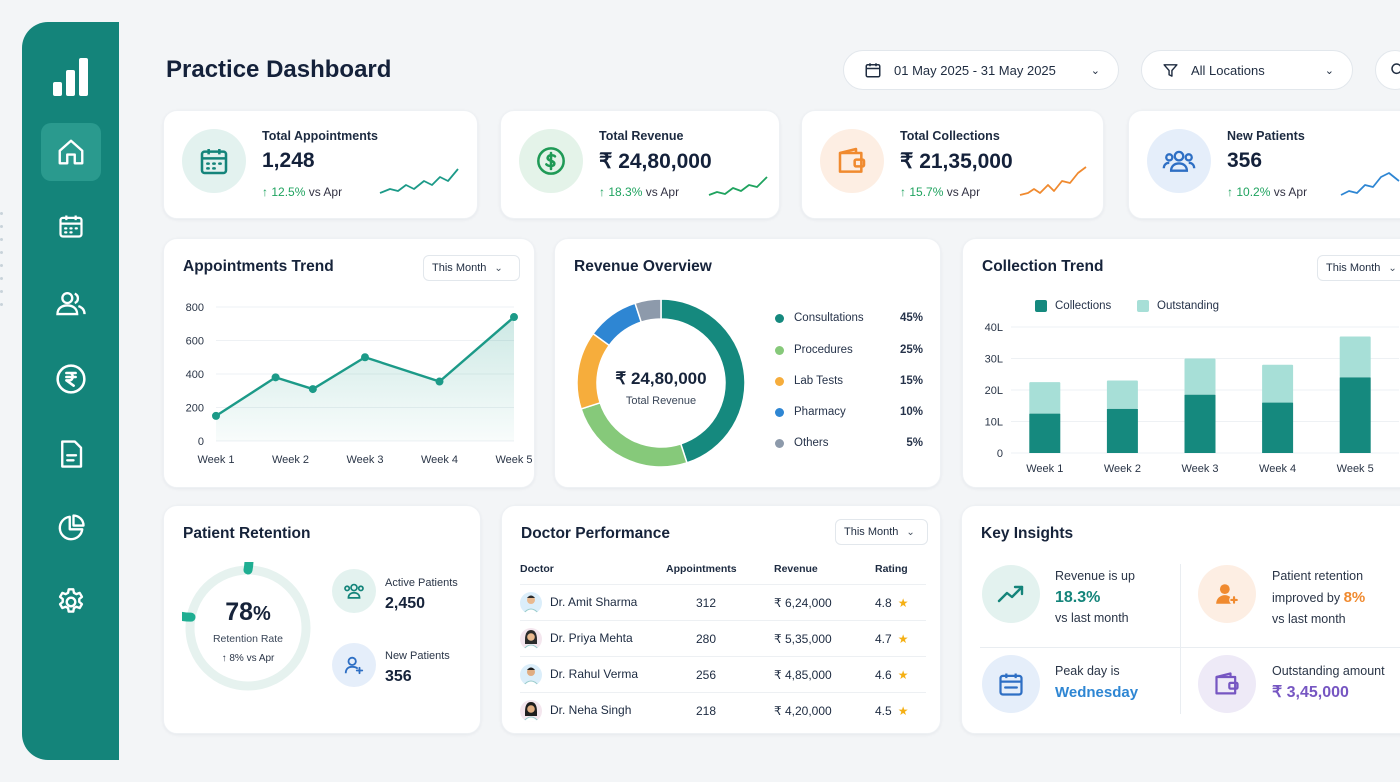  What do you see at coordinates (900, 602) in the screenshot?
I see `rating-cell: 4.8 ★` at bounding box center [900, 602].